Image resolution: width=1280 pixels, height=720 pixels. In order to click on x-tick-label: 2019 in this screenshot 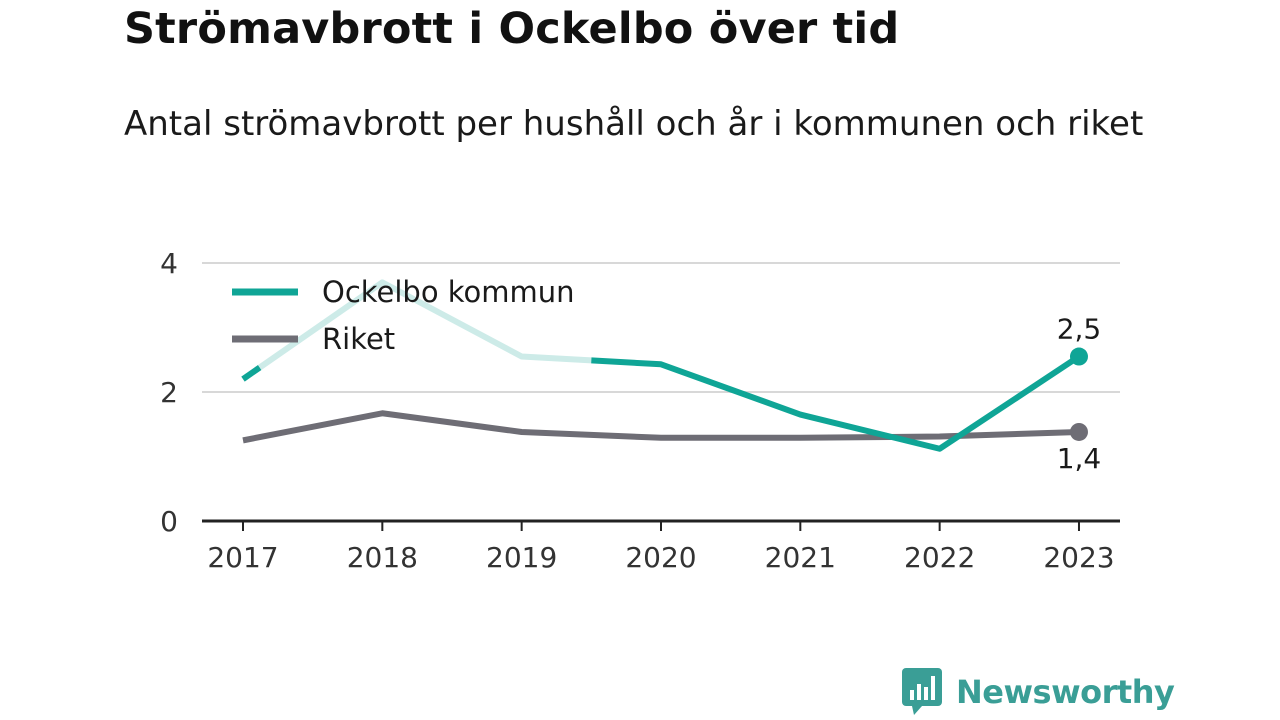, I will do `click(521, 557)`.